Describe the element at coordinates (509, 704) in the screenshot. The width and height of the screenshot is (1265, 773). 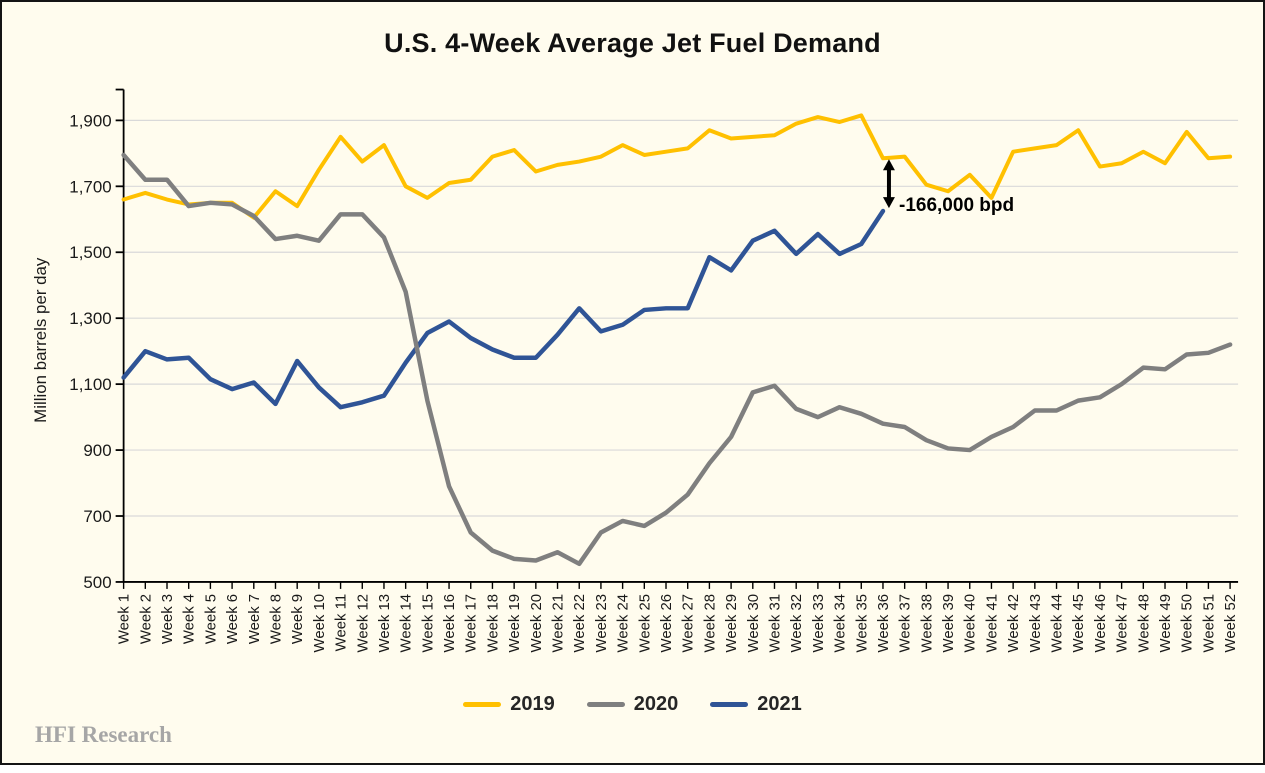
I see `legend-item-2019: 2019` at that location.